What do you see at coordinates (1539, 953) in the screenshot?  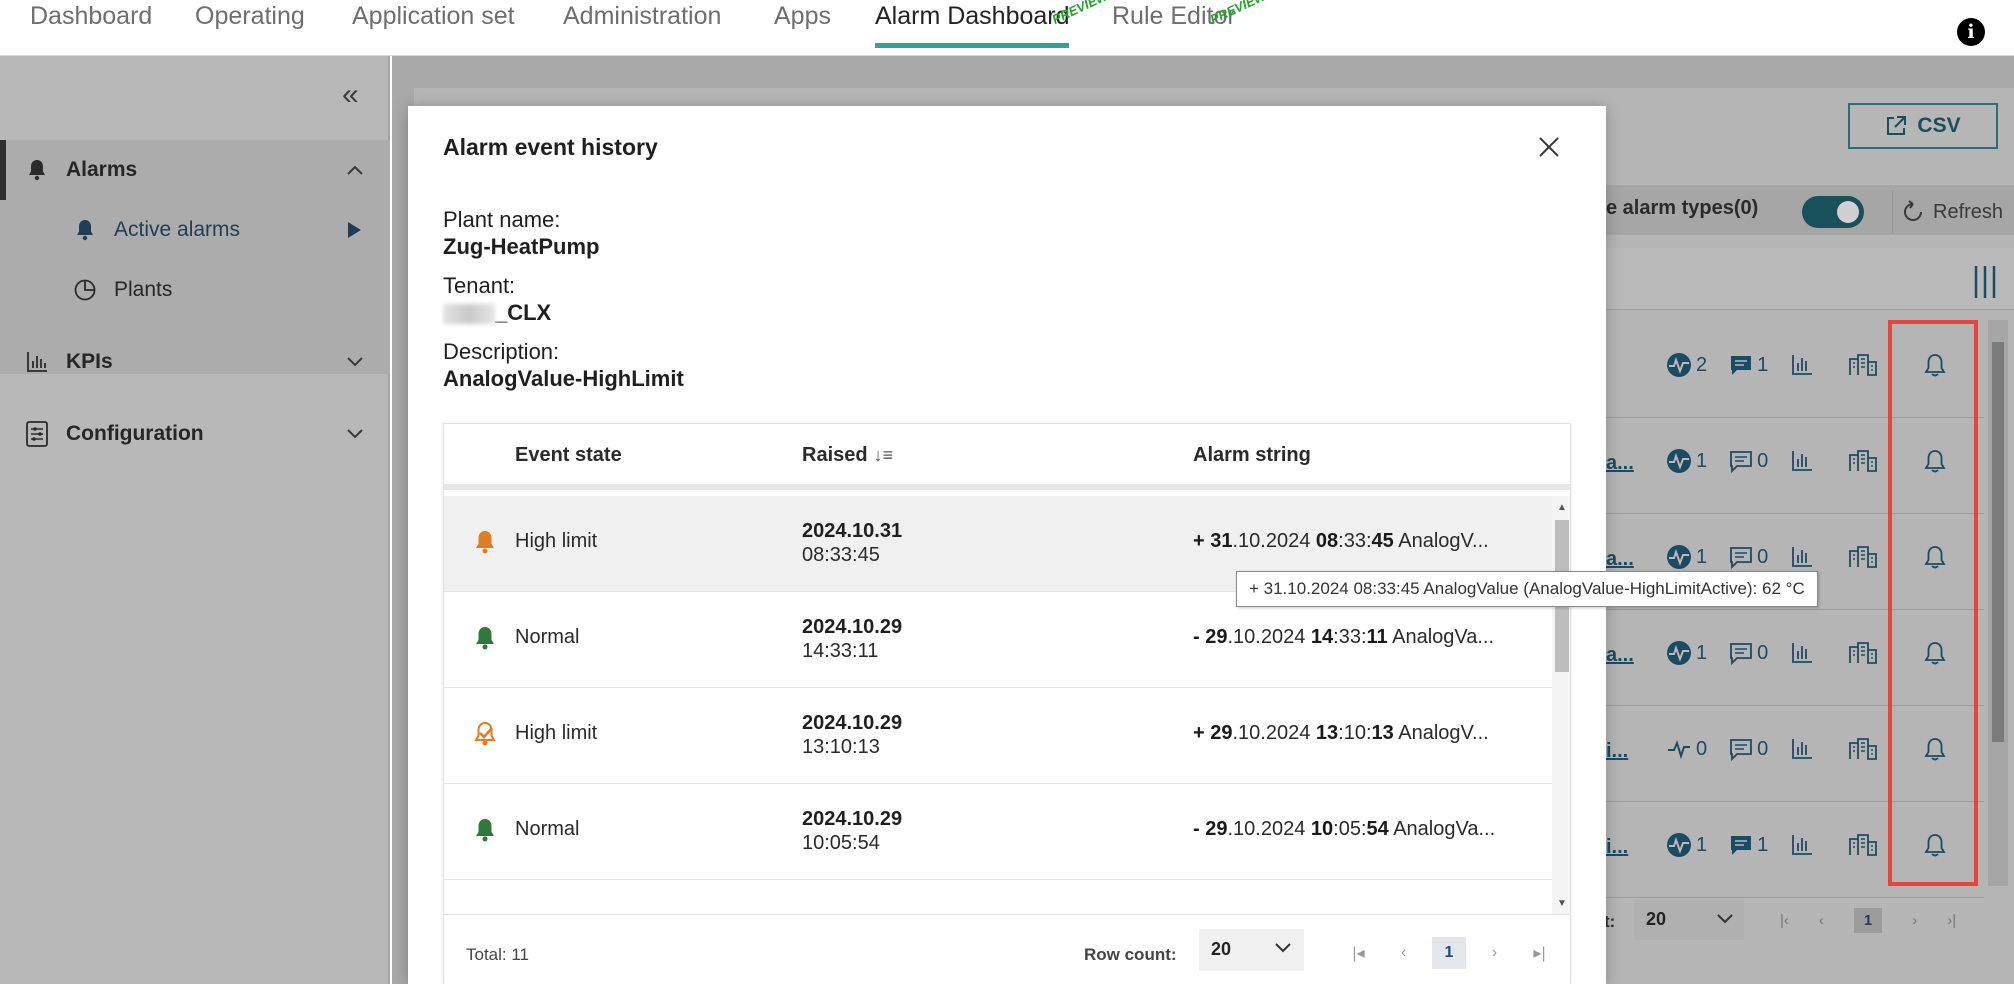 I see `last-page-icon: ▸|` at bounding box center [1539, 953].